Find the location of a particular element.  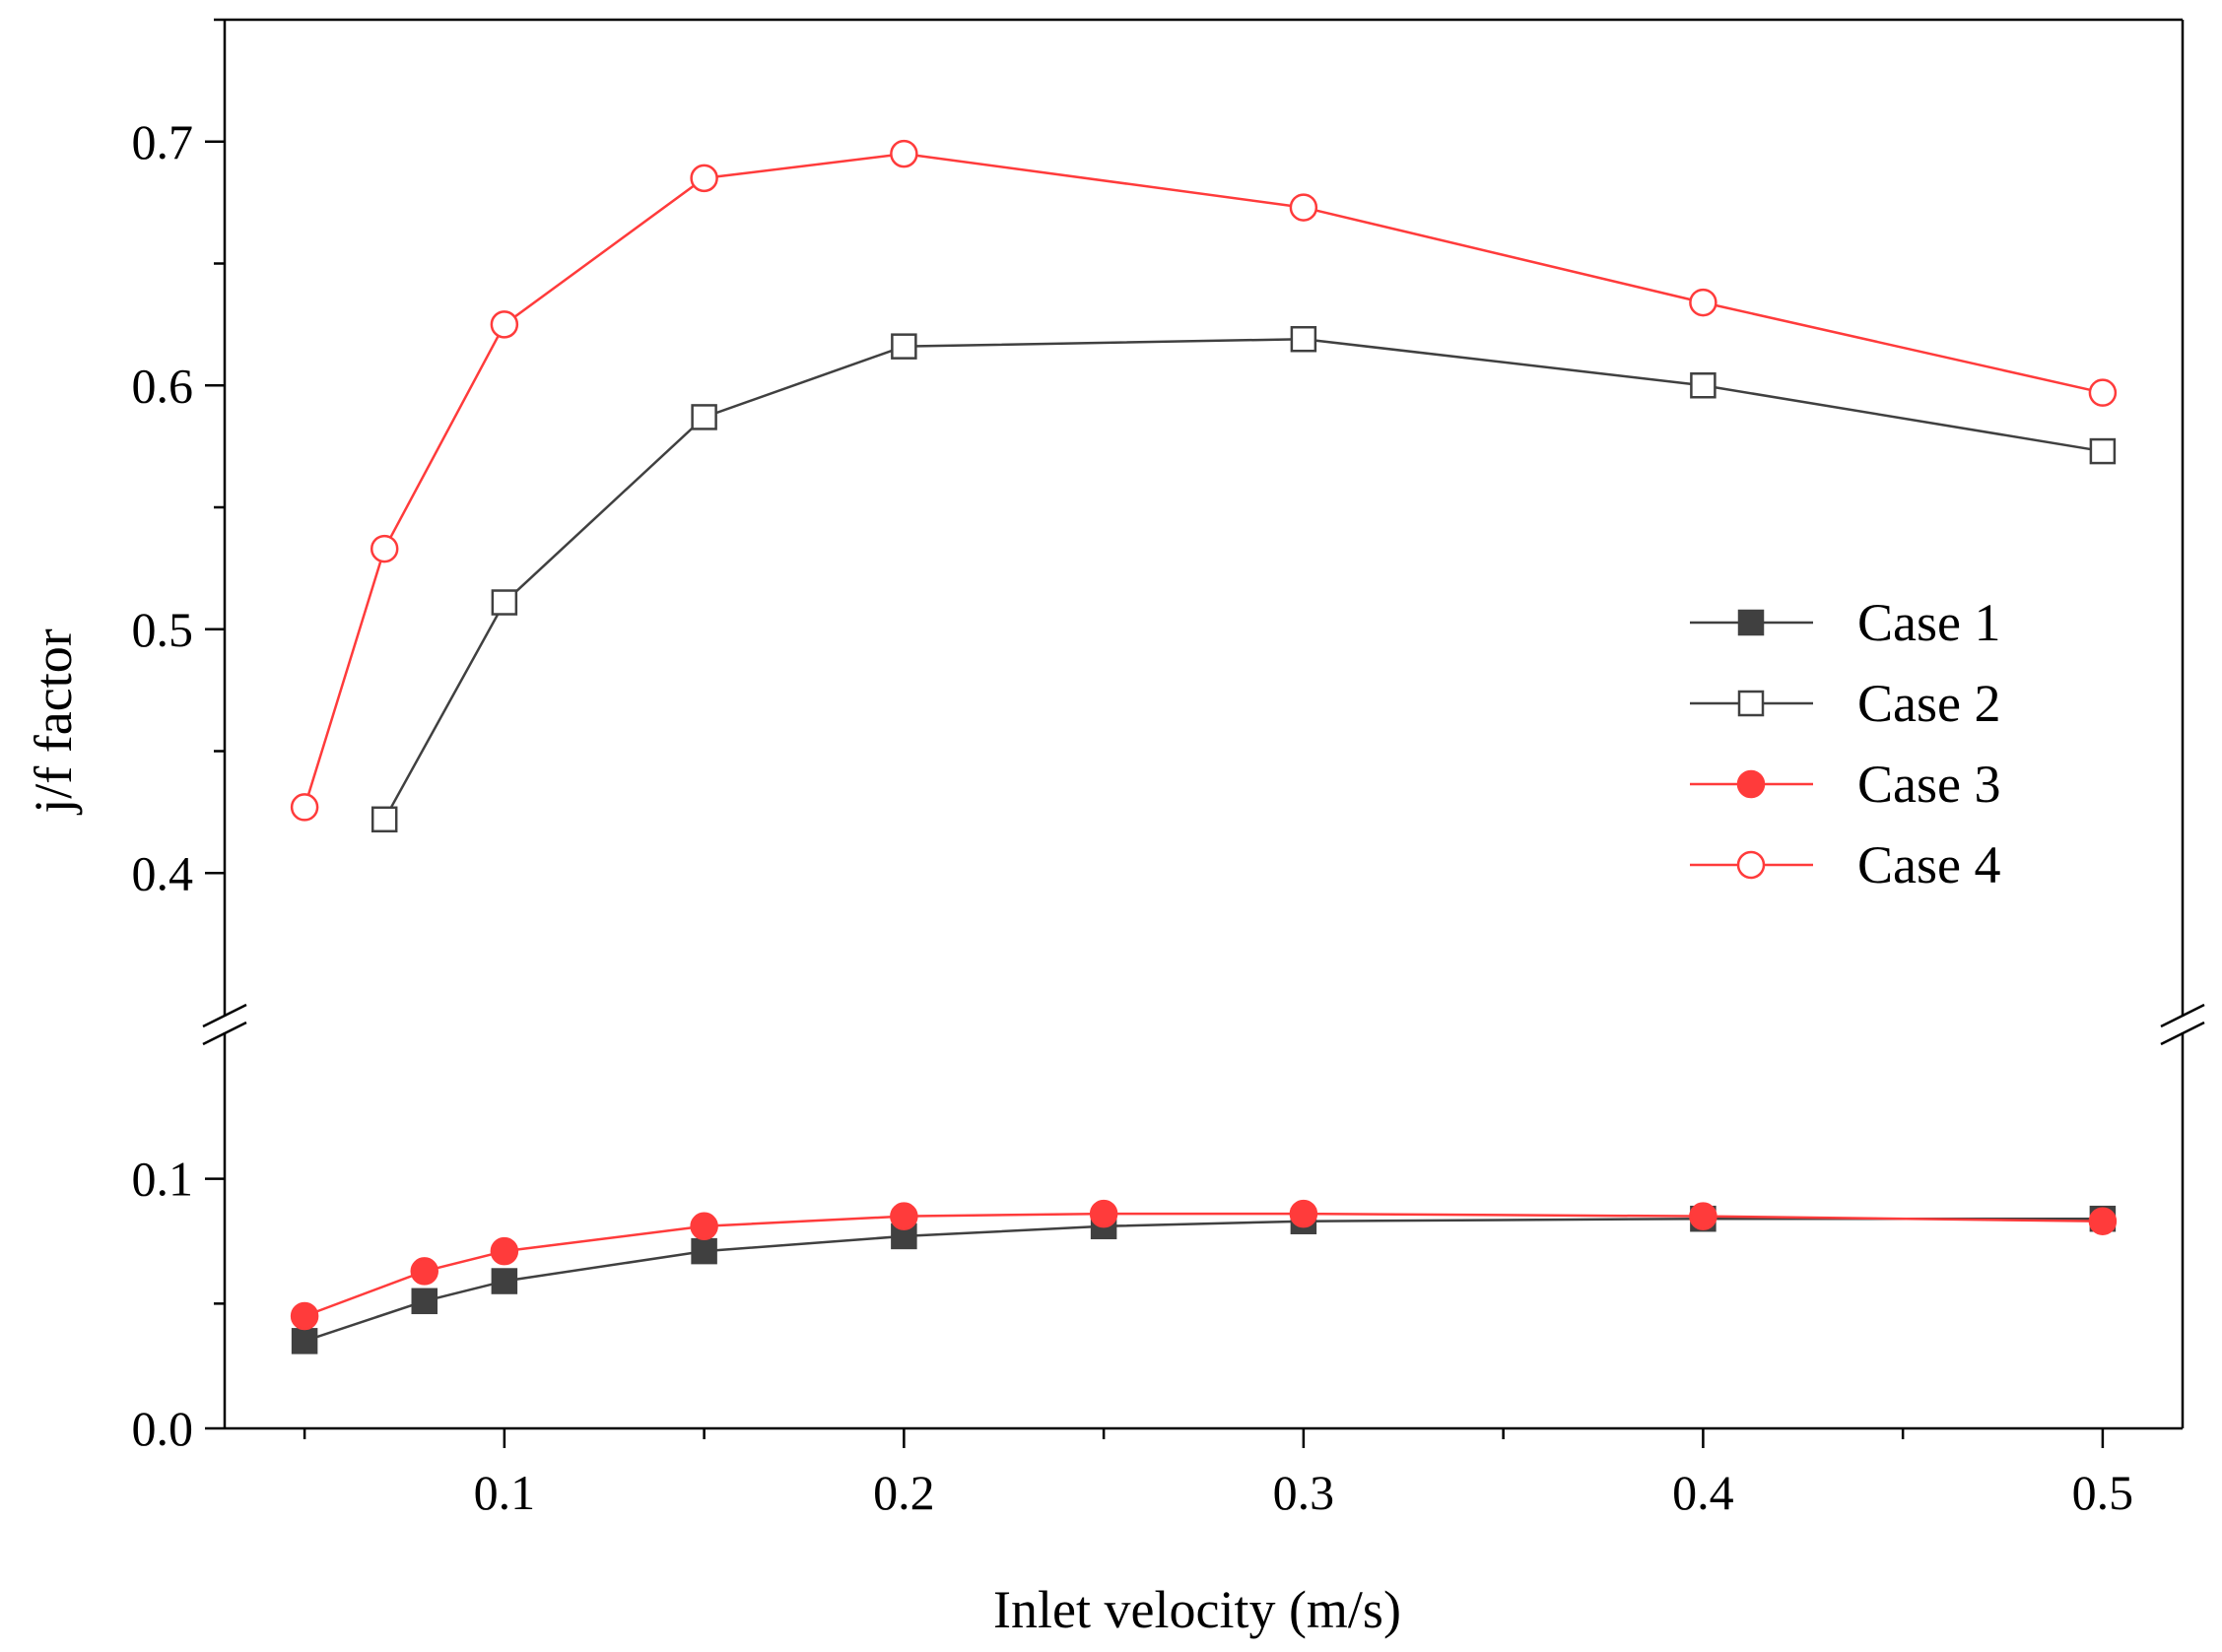

y-tick-label: 0.0 is located at coordinates (163, 1428).